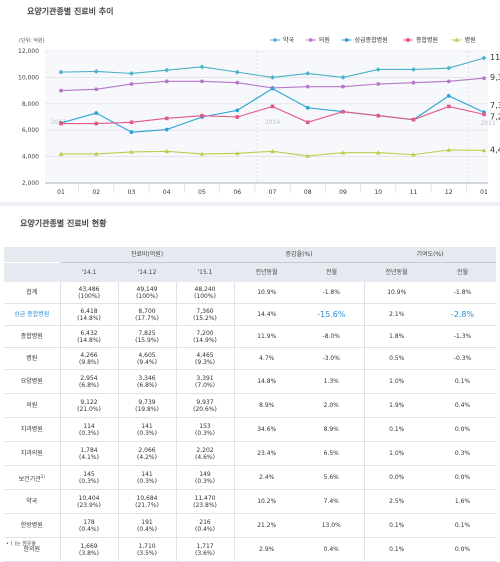 The image size is (500, 562). I want to click on change-mom-cell: 7.4%, so click(332, 501).